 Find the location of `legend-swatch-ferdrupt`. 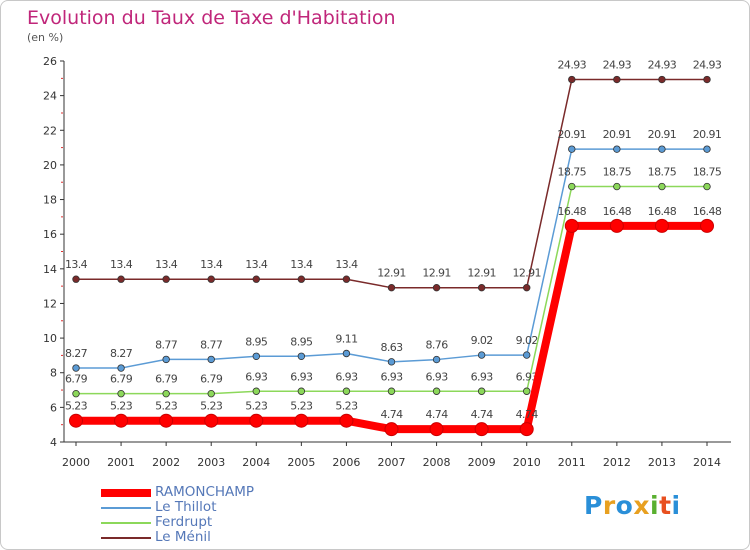

legend-swatch-ferdrupt is located at coordinates (126, 523).